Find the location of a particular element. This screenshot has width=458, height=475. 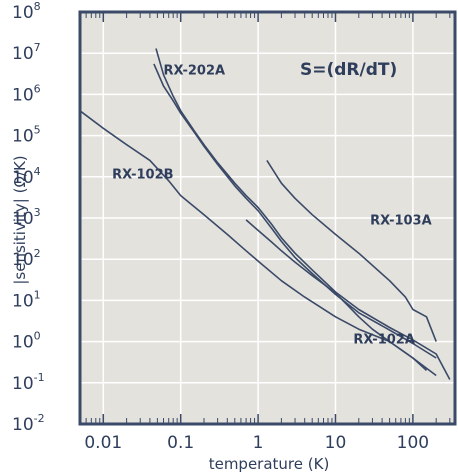

y-tick-label: 10⁻² is located at coordinates (28, 423).